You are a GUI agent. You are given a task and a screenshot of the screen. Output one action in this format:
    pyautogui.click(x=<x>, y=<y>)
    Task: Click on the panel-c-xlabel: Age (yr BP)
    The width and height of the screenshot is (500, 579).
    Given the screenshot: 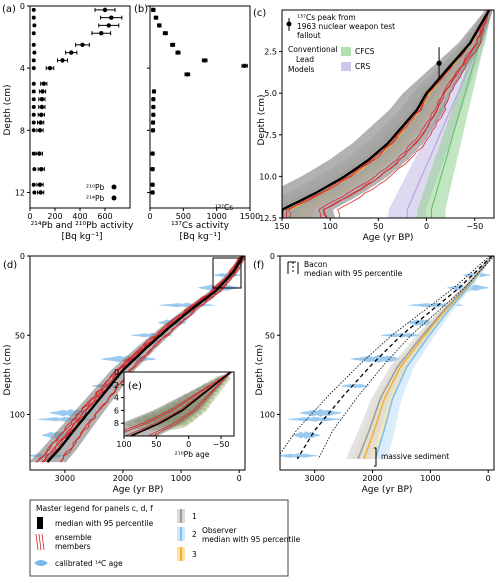 What is the action you would take?
    pyautogui.click(x=388, y=238)
    